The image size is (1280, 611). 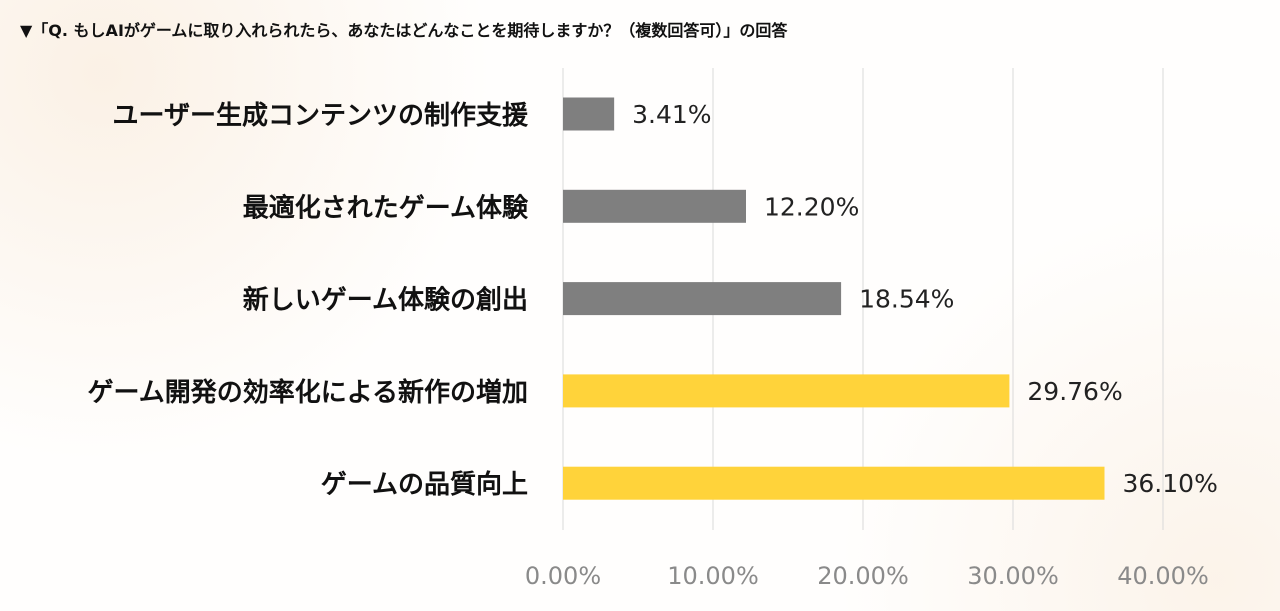 I want to click on value-label-4: 36.10%, so click(x=1170, y=483).